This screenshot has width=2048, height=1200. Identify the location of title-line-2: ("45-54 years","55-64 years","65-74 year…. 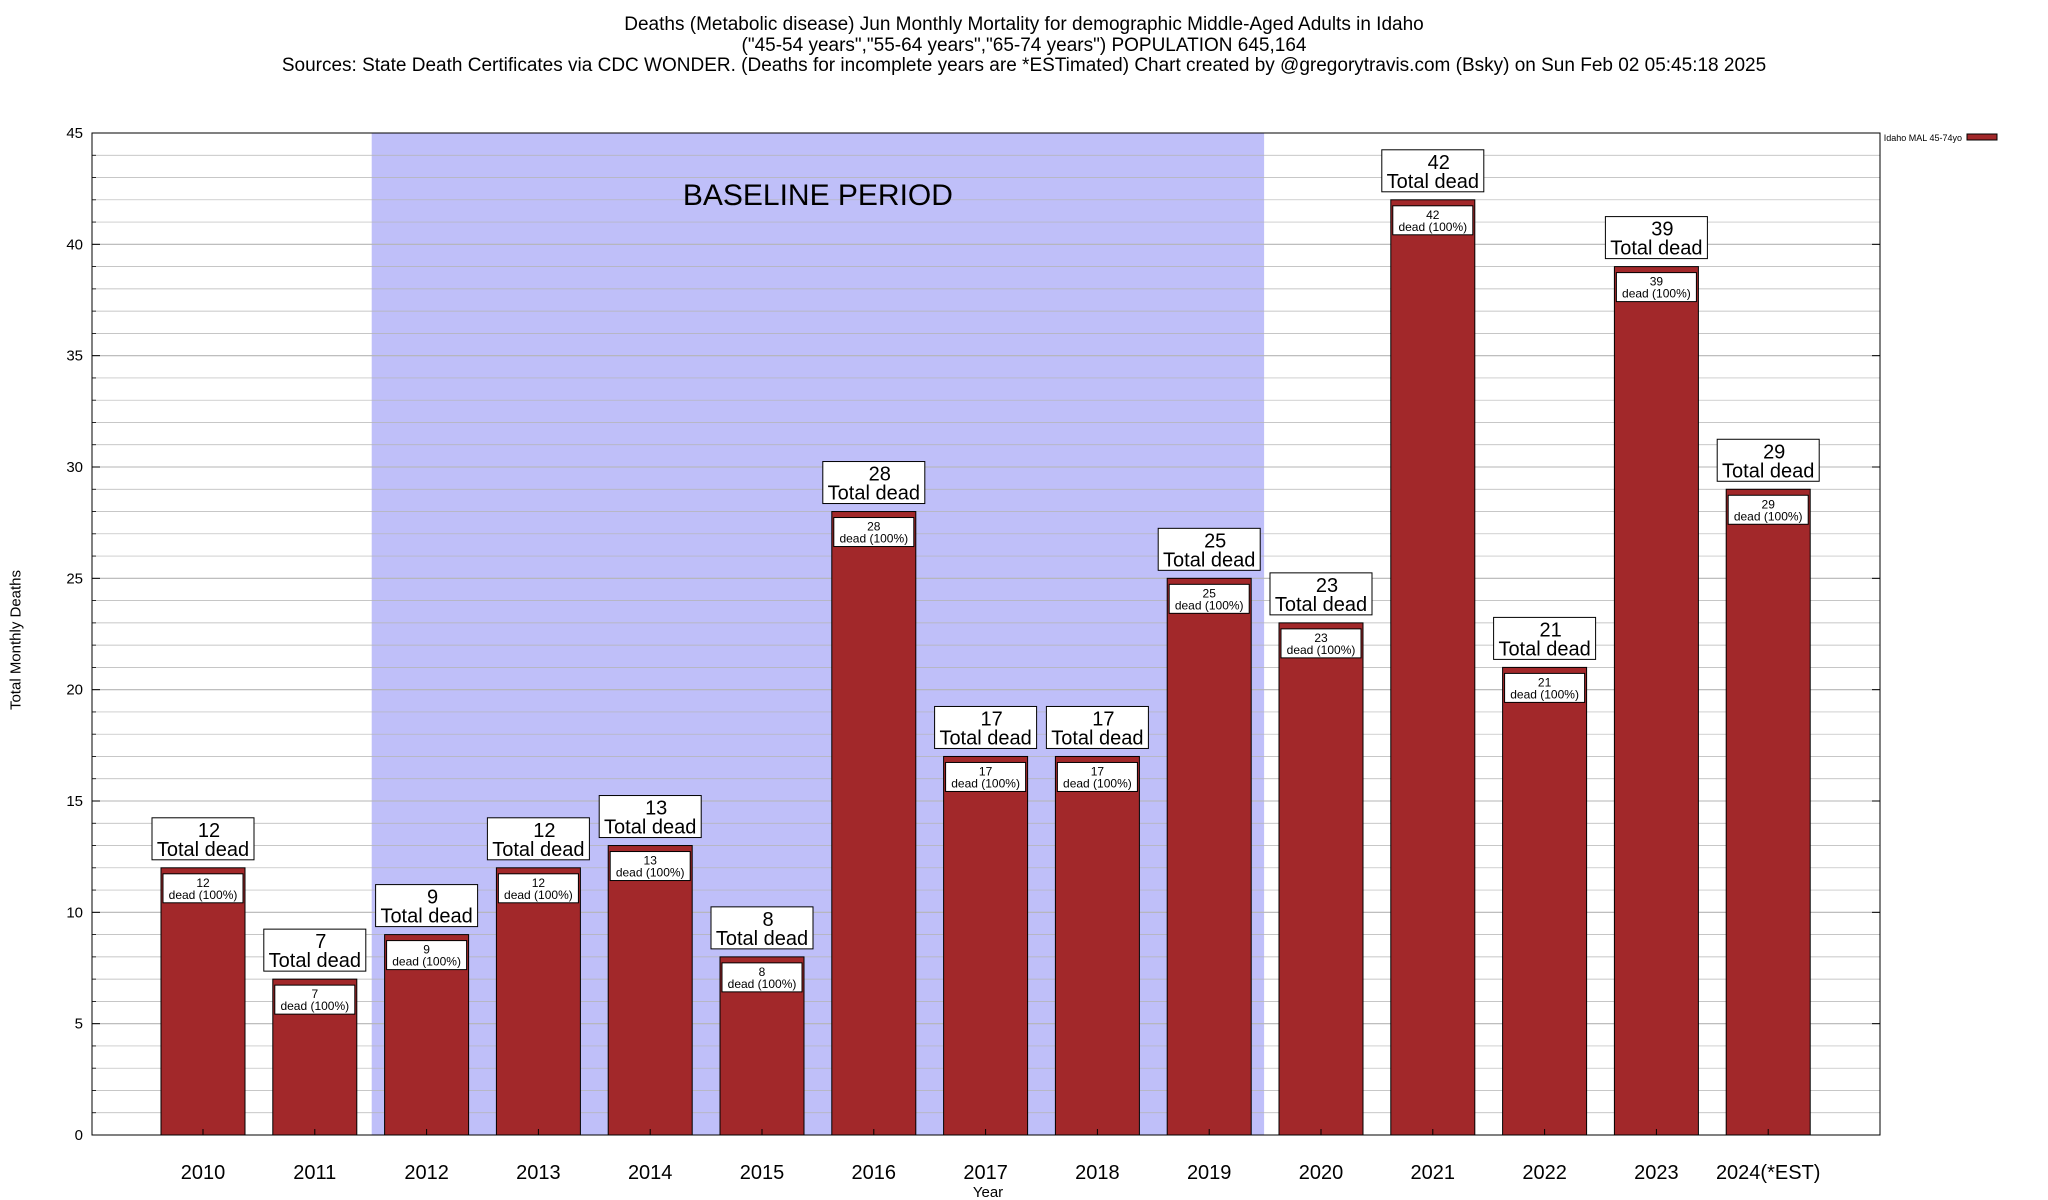
(1024, 45).